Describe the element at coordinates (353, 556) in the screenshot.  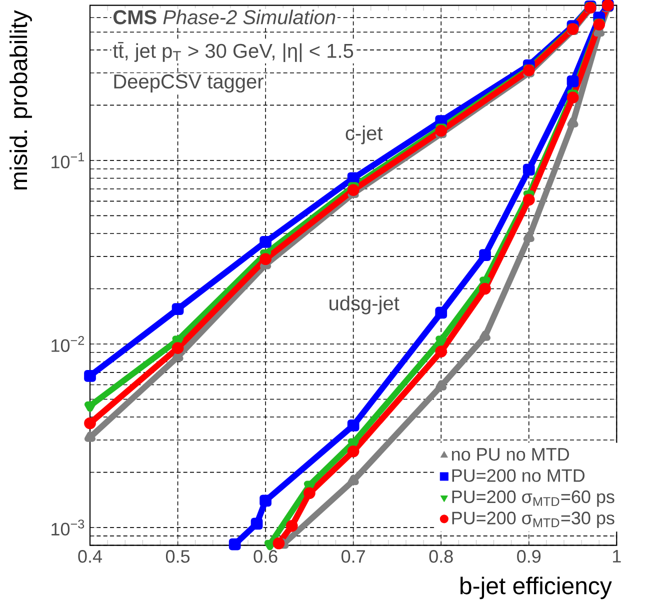
I see `x-tick-label: 0.7` at that location.